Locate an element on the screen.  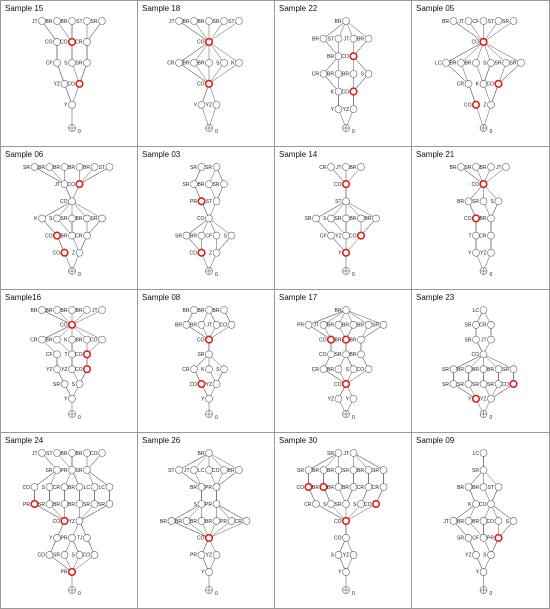
tree-diagram: LC SR BR BR ST K CO JT BR BR CO S SR CF PR YZ S Y 0 is located at coordinates (480, 523).